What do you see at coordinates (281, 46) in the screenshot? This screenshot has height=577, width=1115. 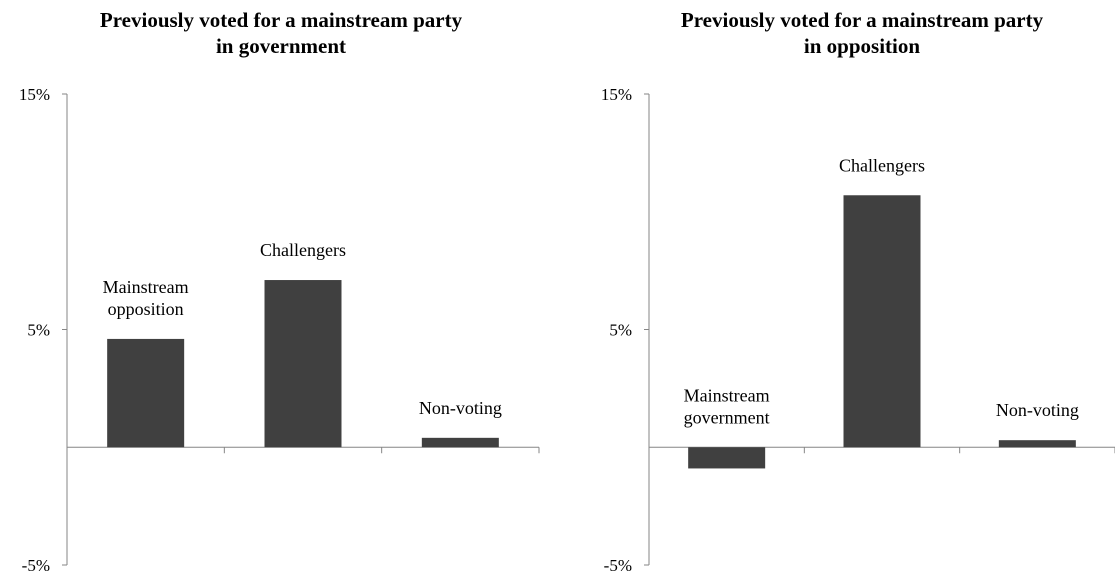 I see `chart-title-line: in government` at bounding box center [281, 46].